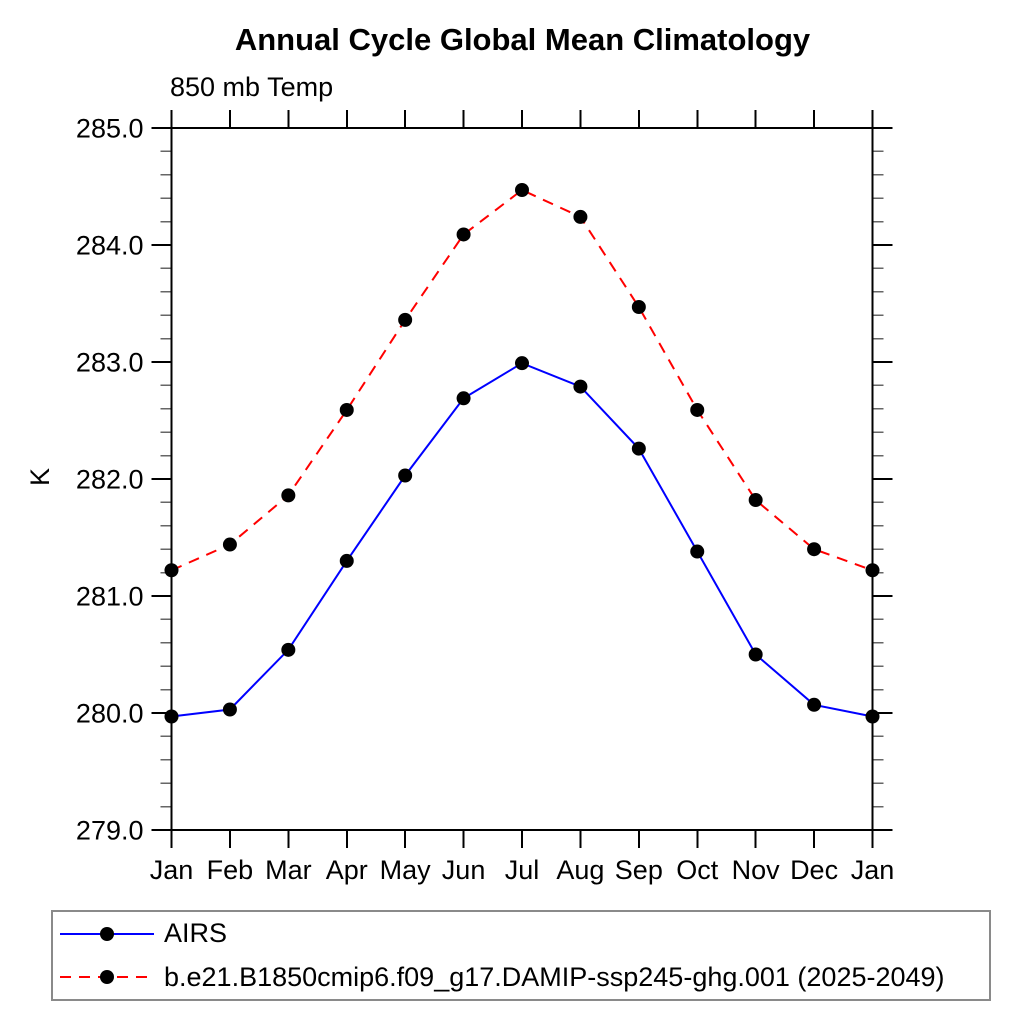 The image size is (1024, 1024). I want to click on x-tick-label: Dec, so click(814, 870).